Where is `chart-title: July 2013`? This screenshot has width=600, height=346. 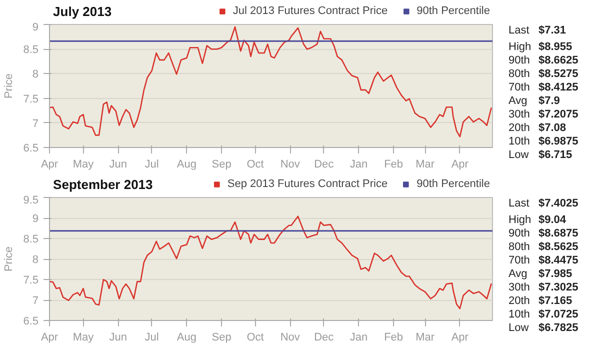
chart-title: July 2013 is located at coordinates (82, 11).